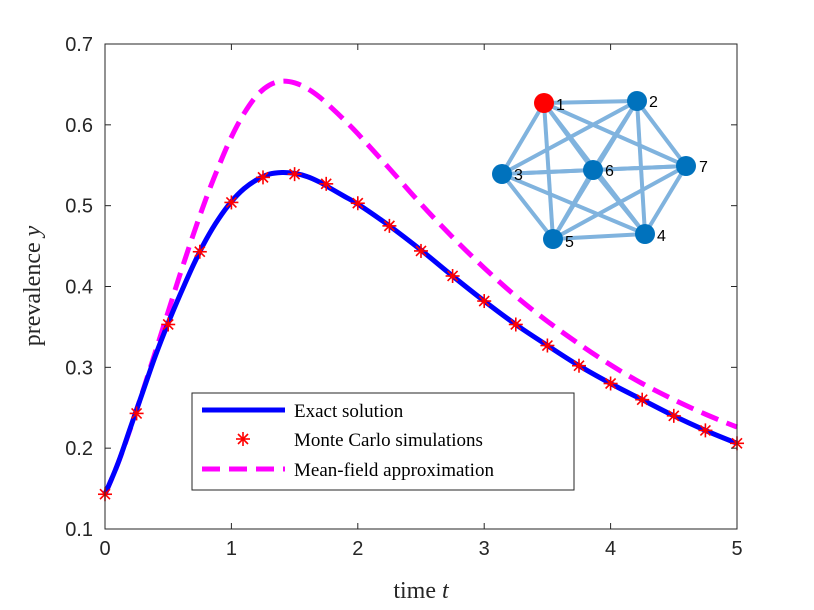 The width and height of the screenshot is (814, 610). What do you see at coordinates (394, 470) in the screenshot?
I see `legend-label-meanfield: Mean-field approximation` at bounding box center [394, 470].